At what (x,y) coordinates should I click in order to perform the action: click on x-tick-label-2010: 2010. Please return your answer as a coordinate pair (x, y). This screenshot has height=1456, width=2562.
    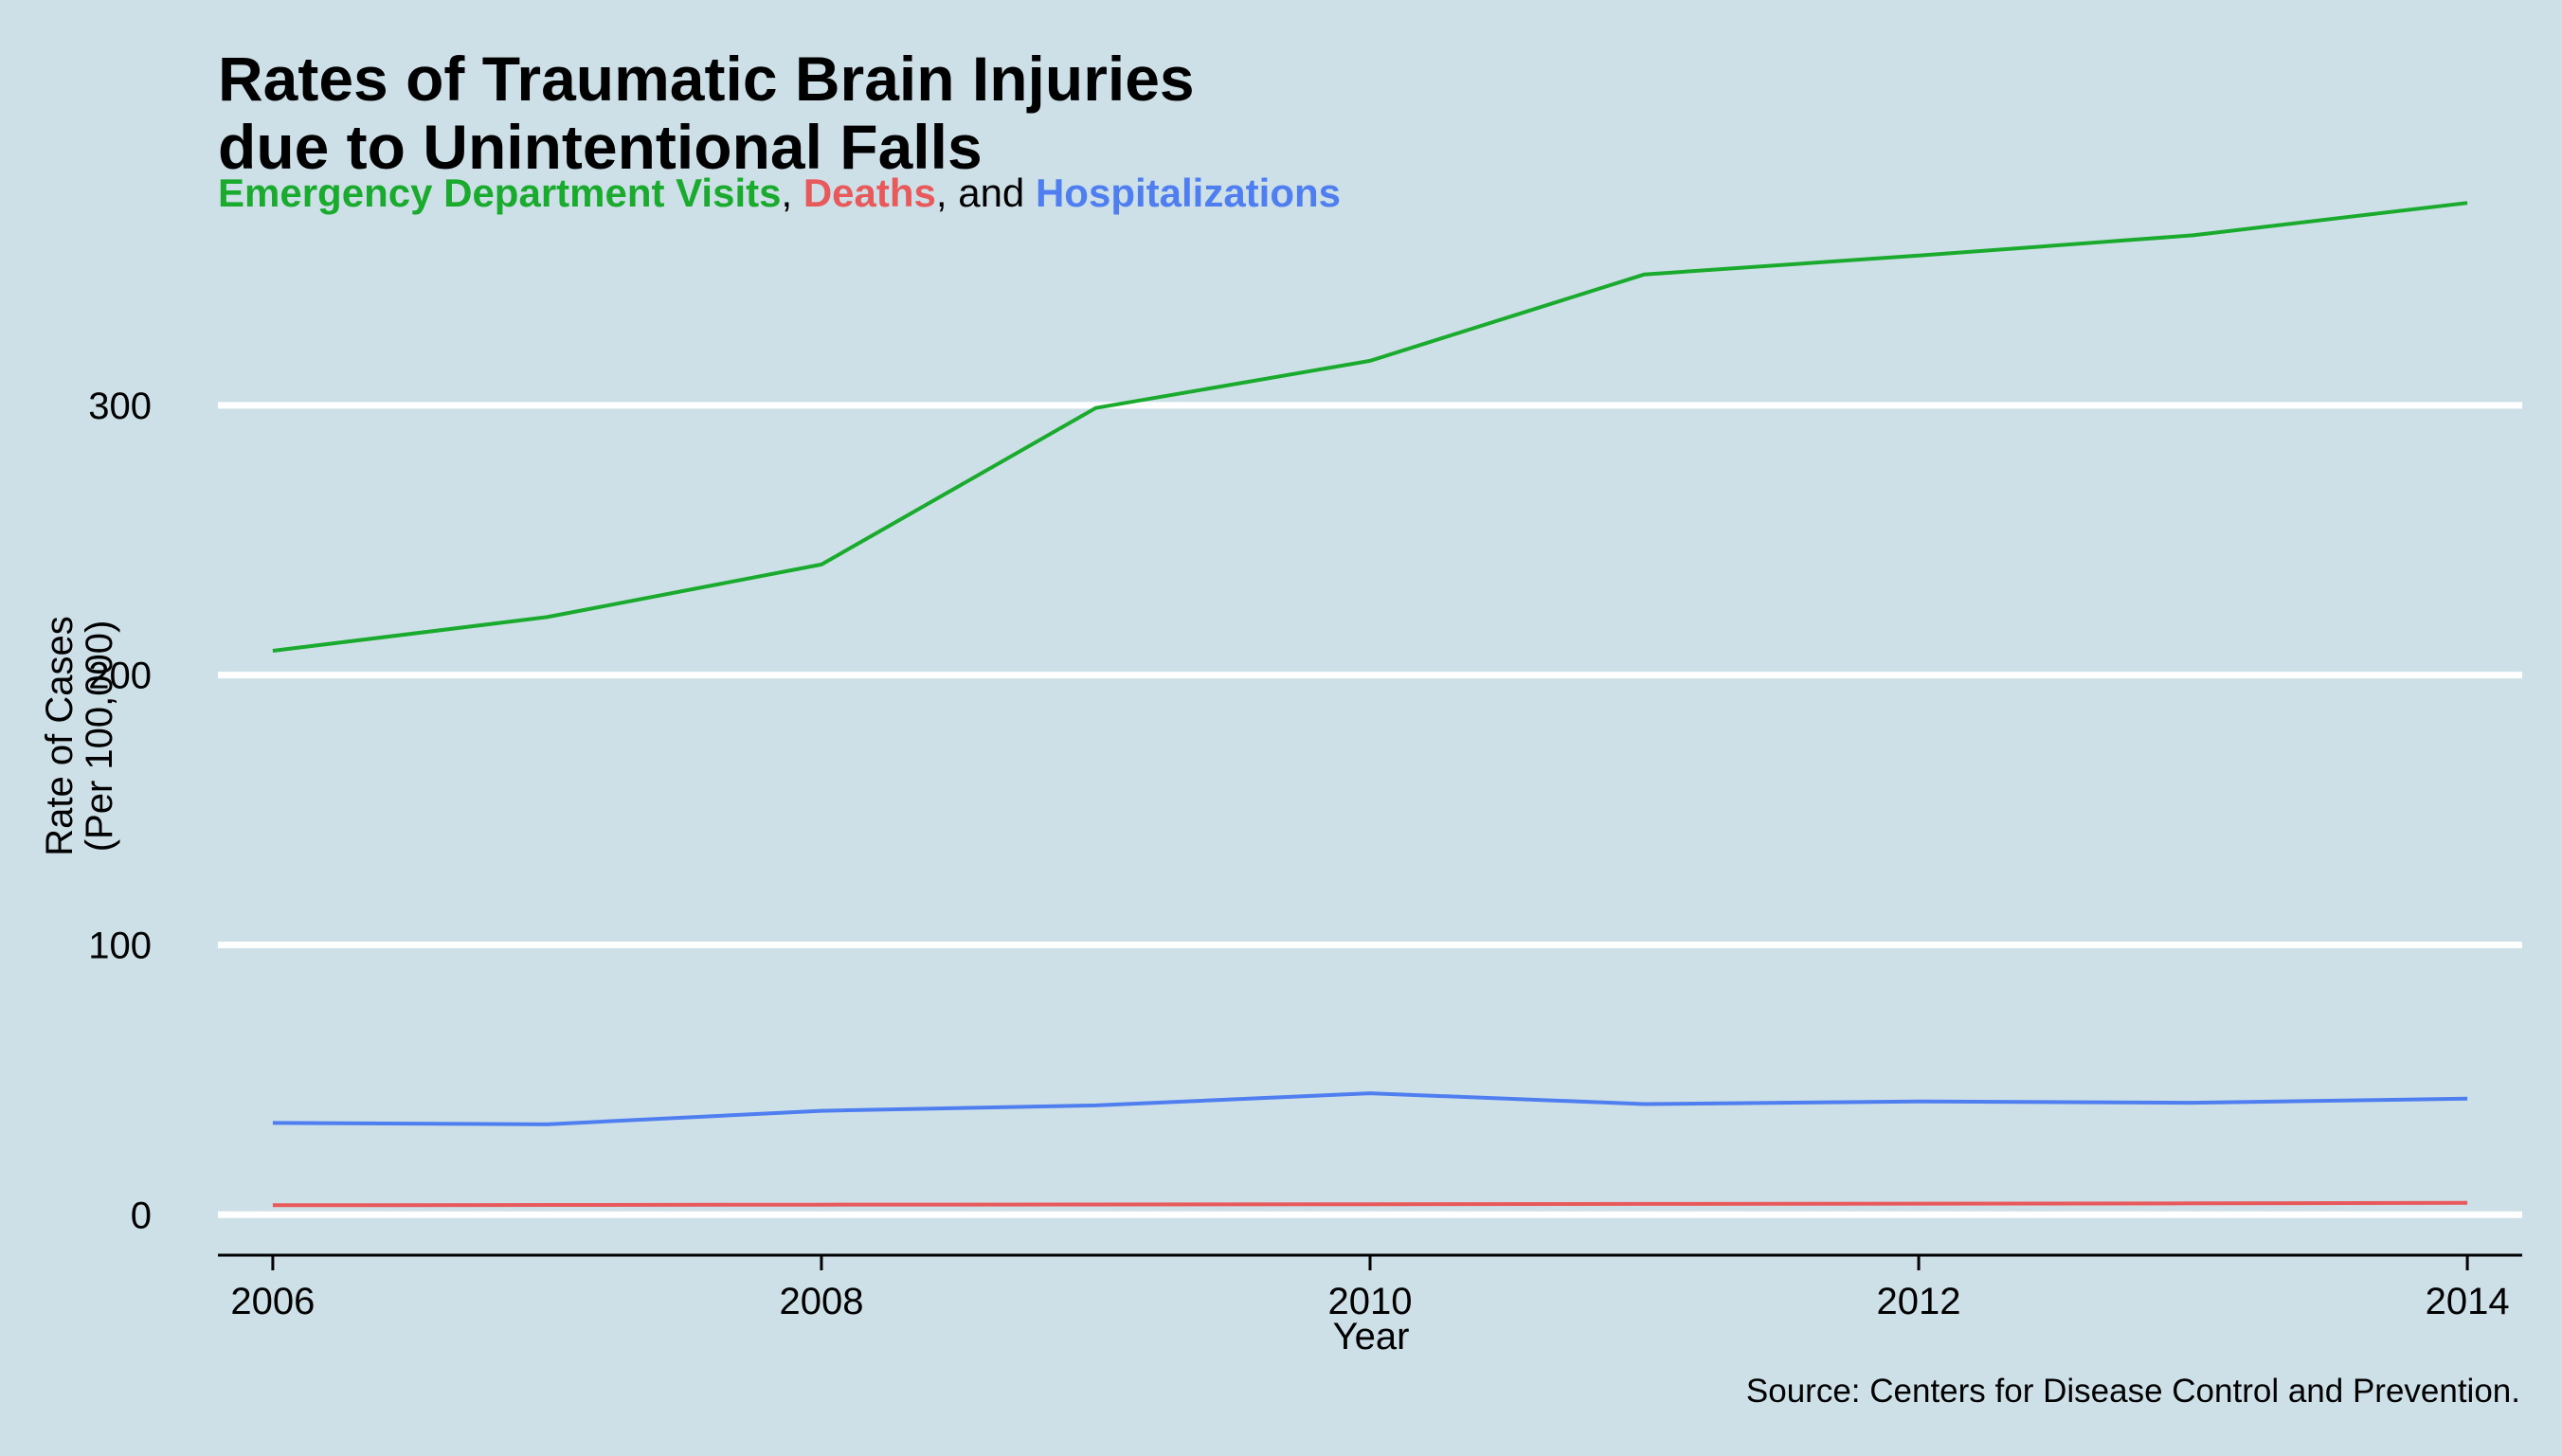
    Looking at the image, I should click on (1370, 1301).